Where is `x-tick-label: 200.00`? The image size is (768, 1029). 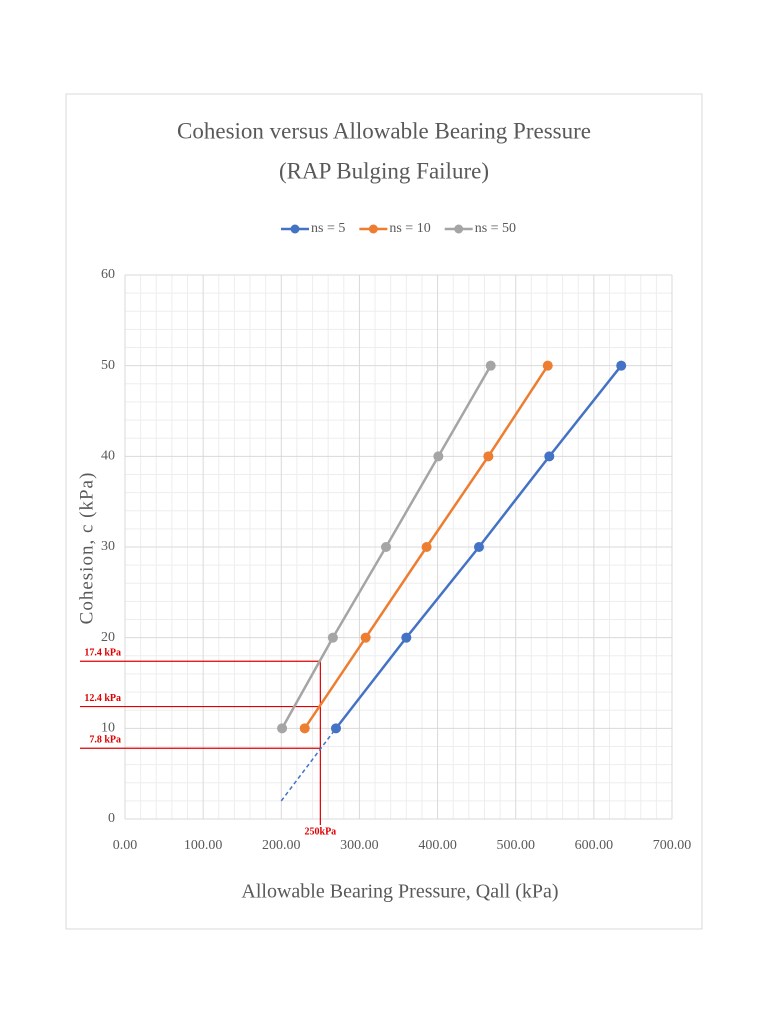
x-tick-label: 200.00 is located at coordinates (281, 845).